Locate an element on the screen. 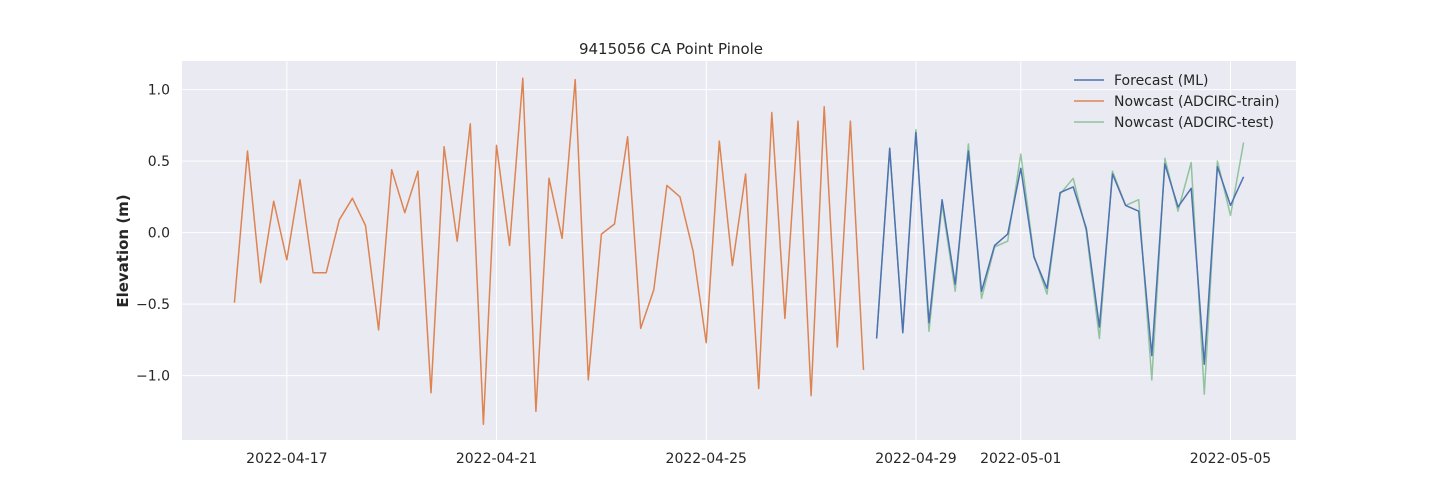  x-tick-label: 2022-05-01 is located at coordinates (1020, 459).